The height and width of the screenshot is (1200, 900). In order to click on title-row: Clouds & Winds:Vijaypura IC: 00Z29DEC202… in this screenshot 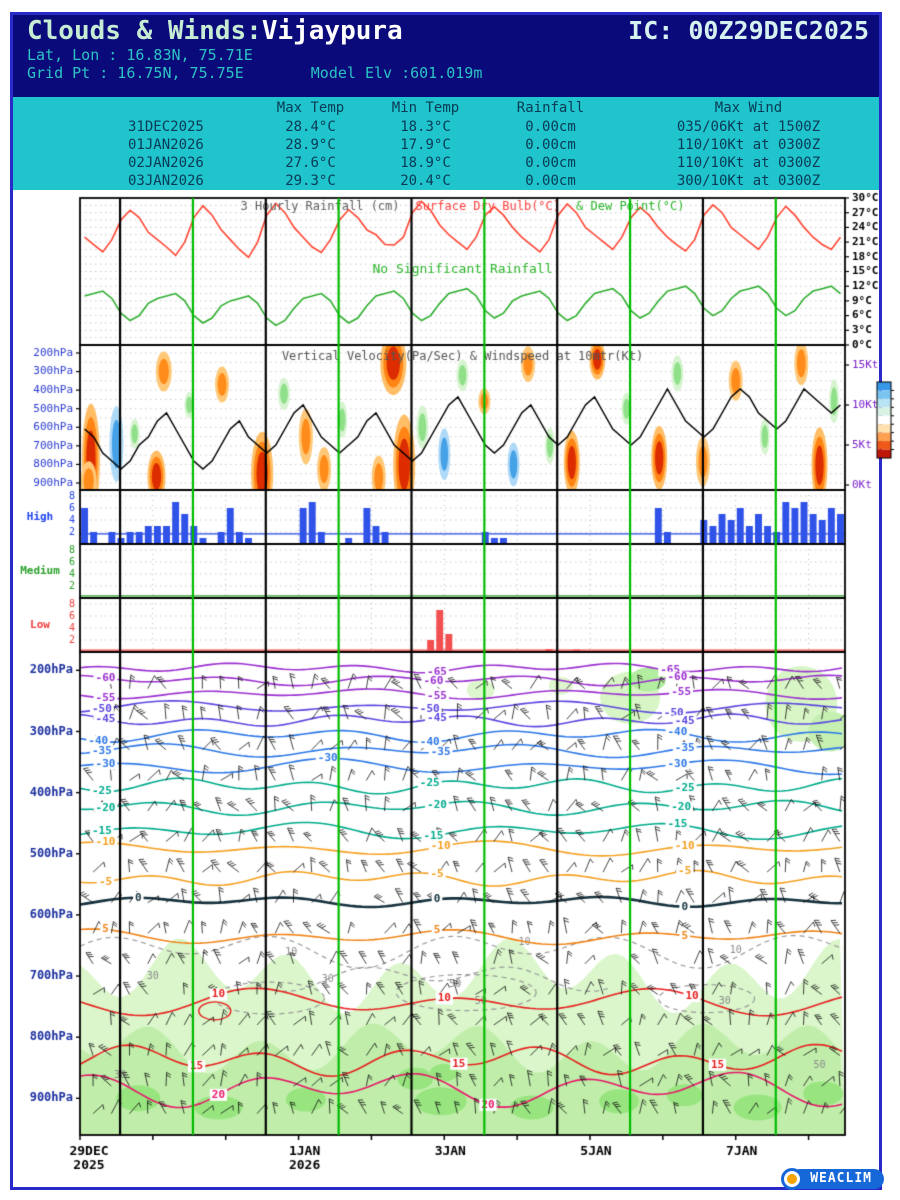, I will do `click(446, 30)`.